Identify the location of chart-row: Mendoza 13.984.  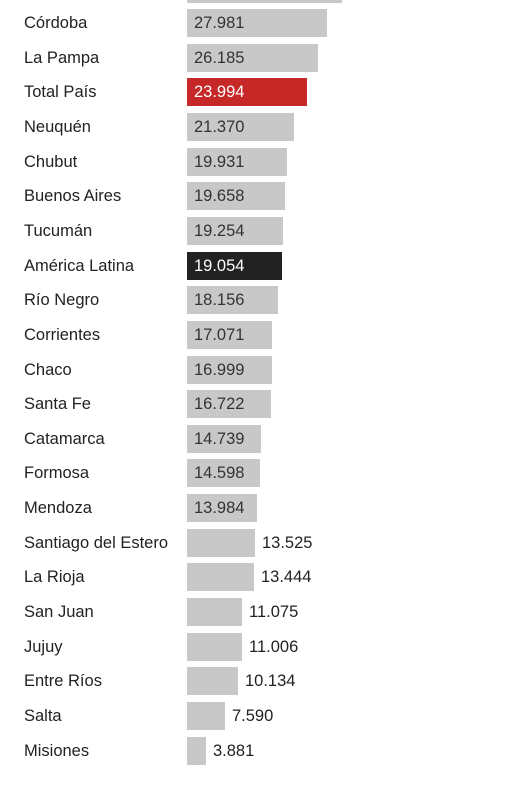
(259, 508).